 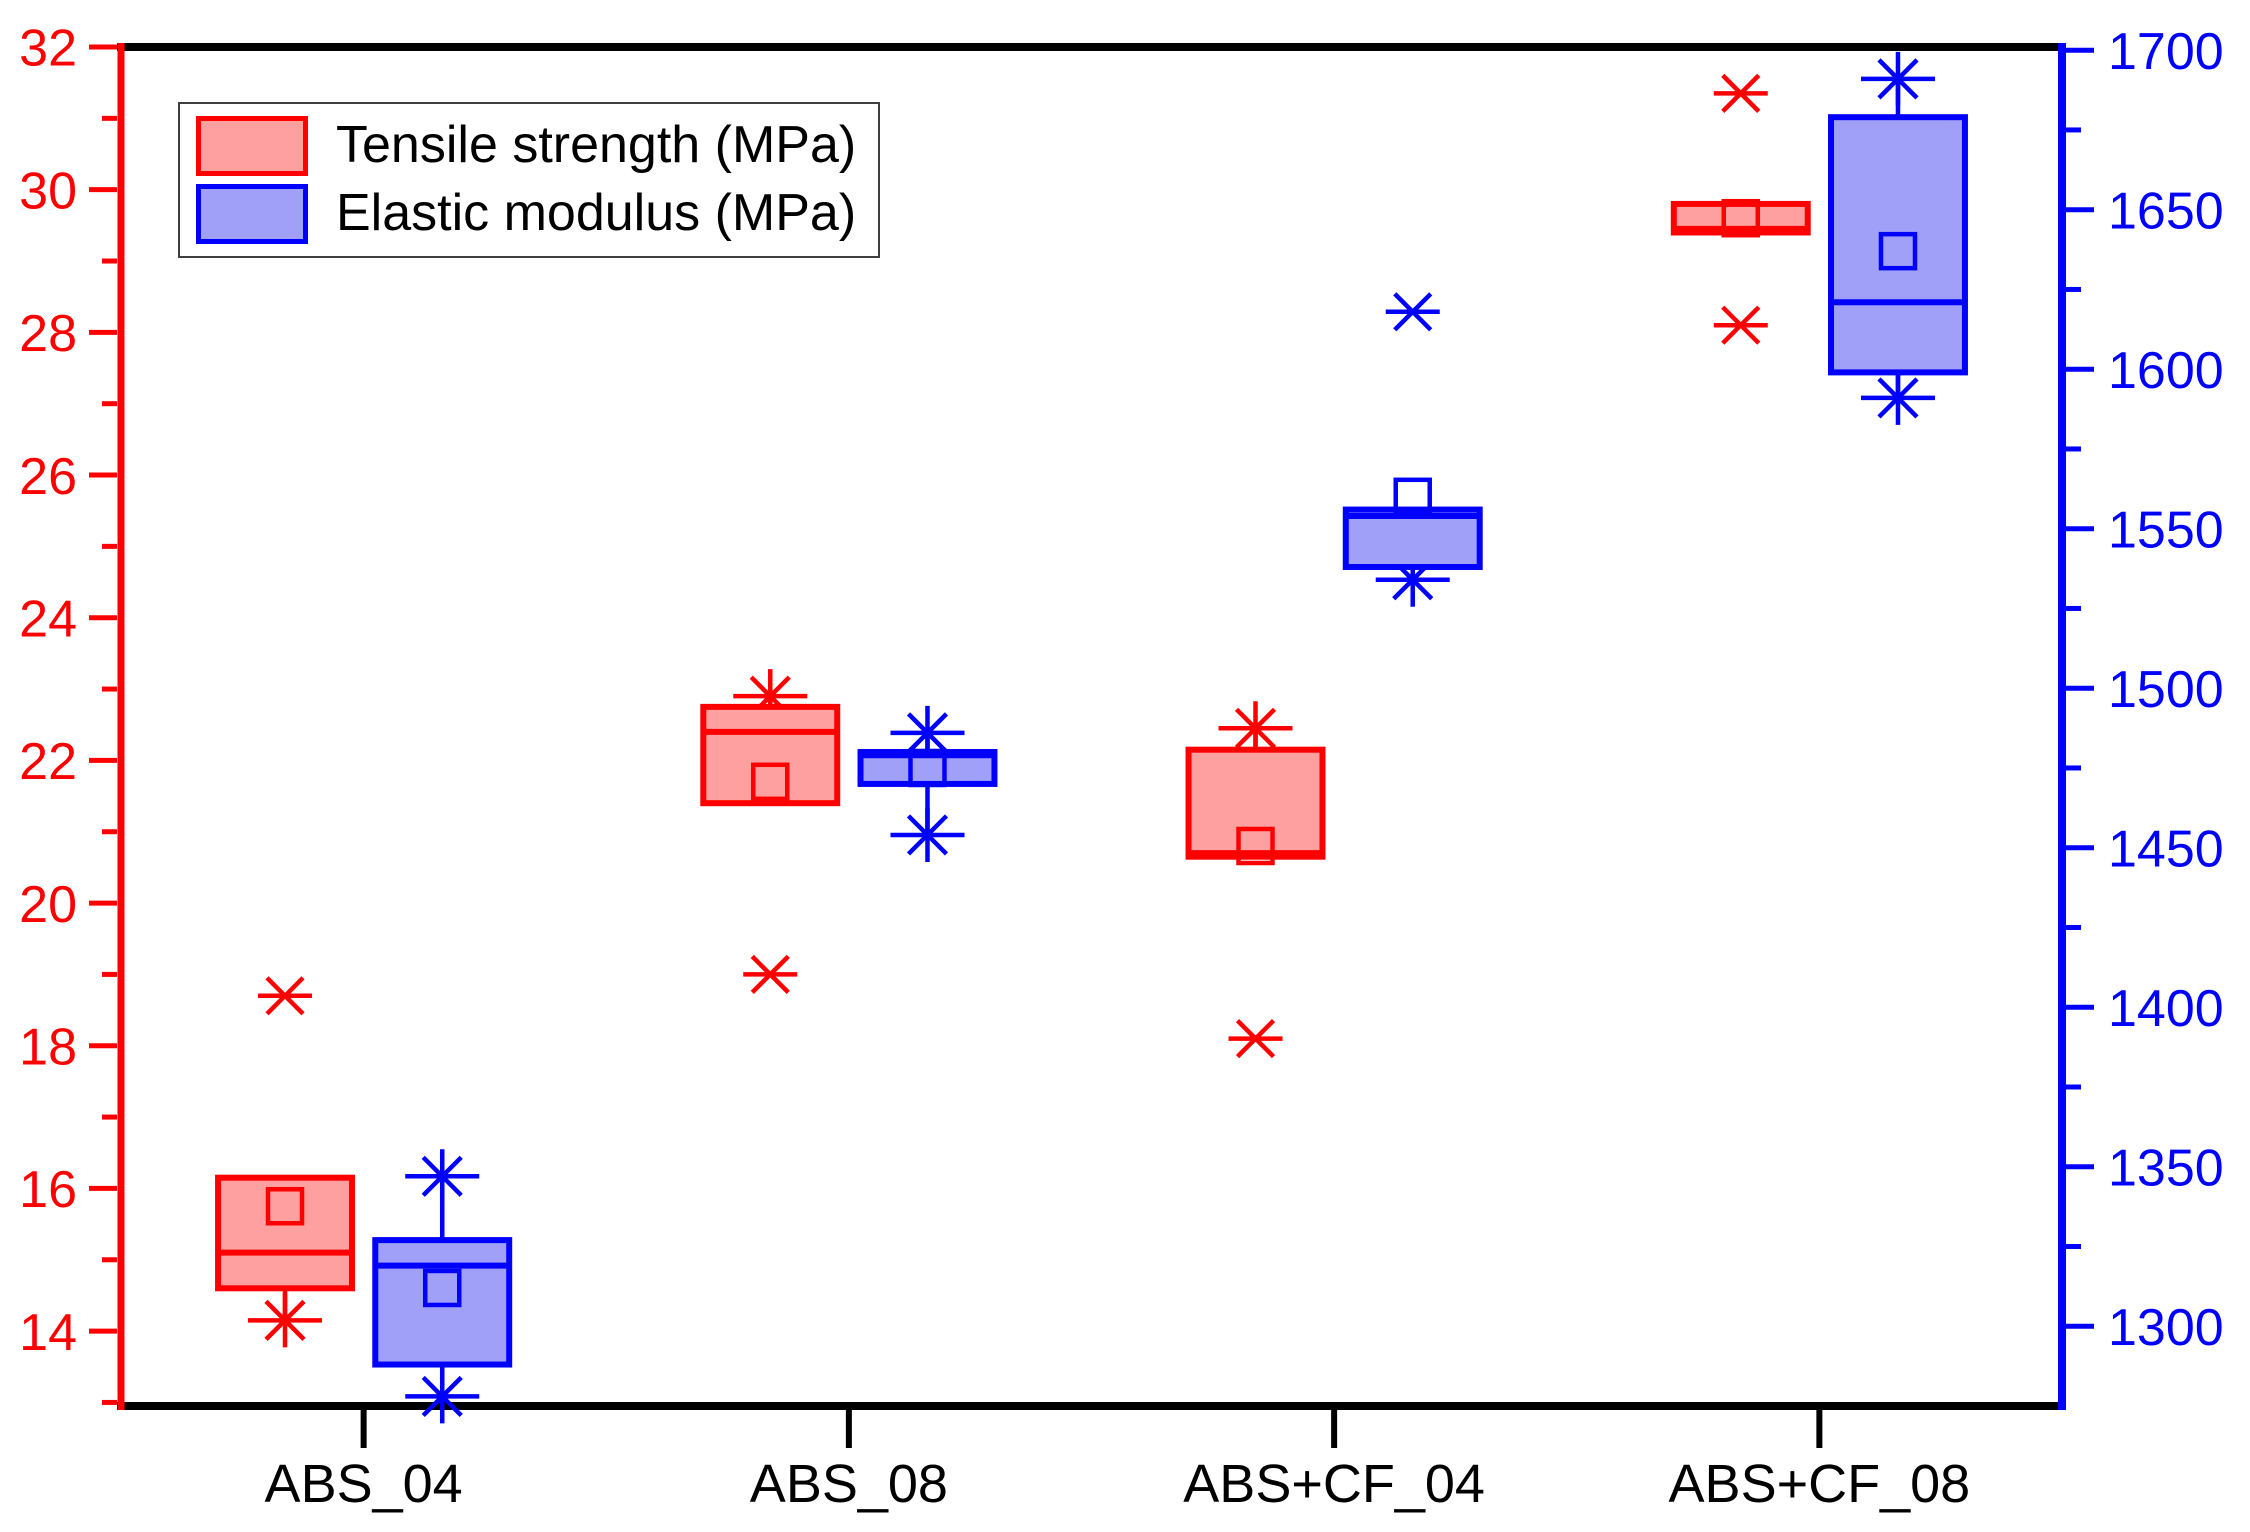 What do you see at coordinates (596, 213) in the screenshot?
I see `legend-label-elastic: Elastic modulus (MPa)` at bounding box center [596, 213].